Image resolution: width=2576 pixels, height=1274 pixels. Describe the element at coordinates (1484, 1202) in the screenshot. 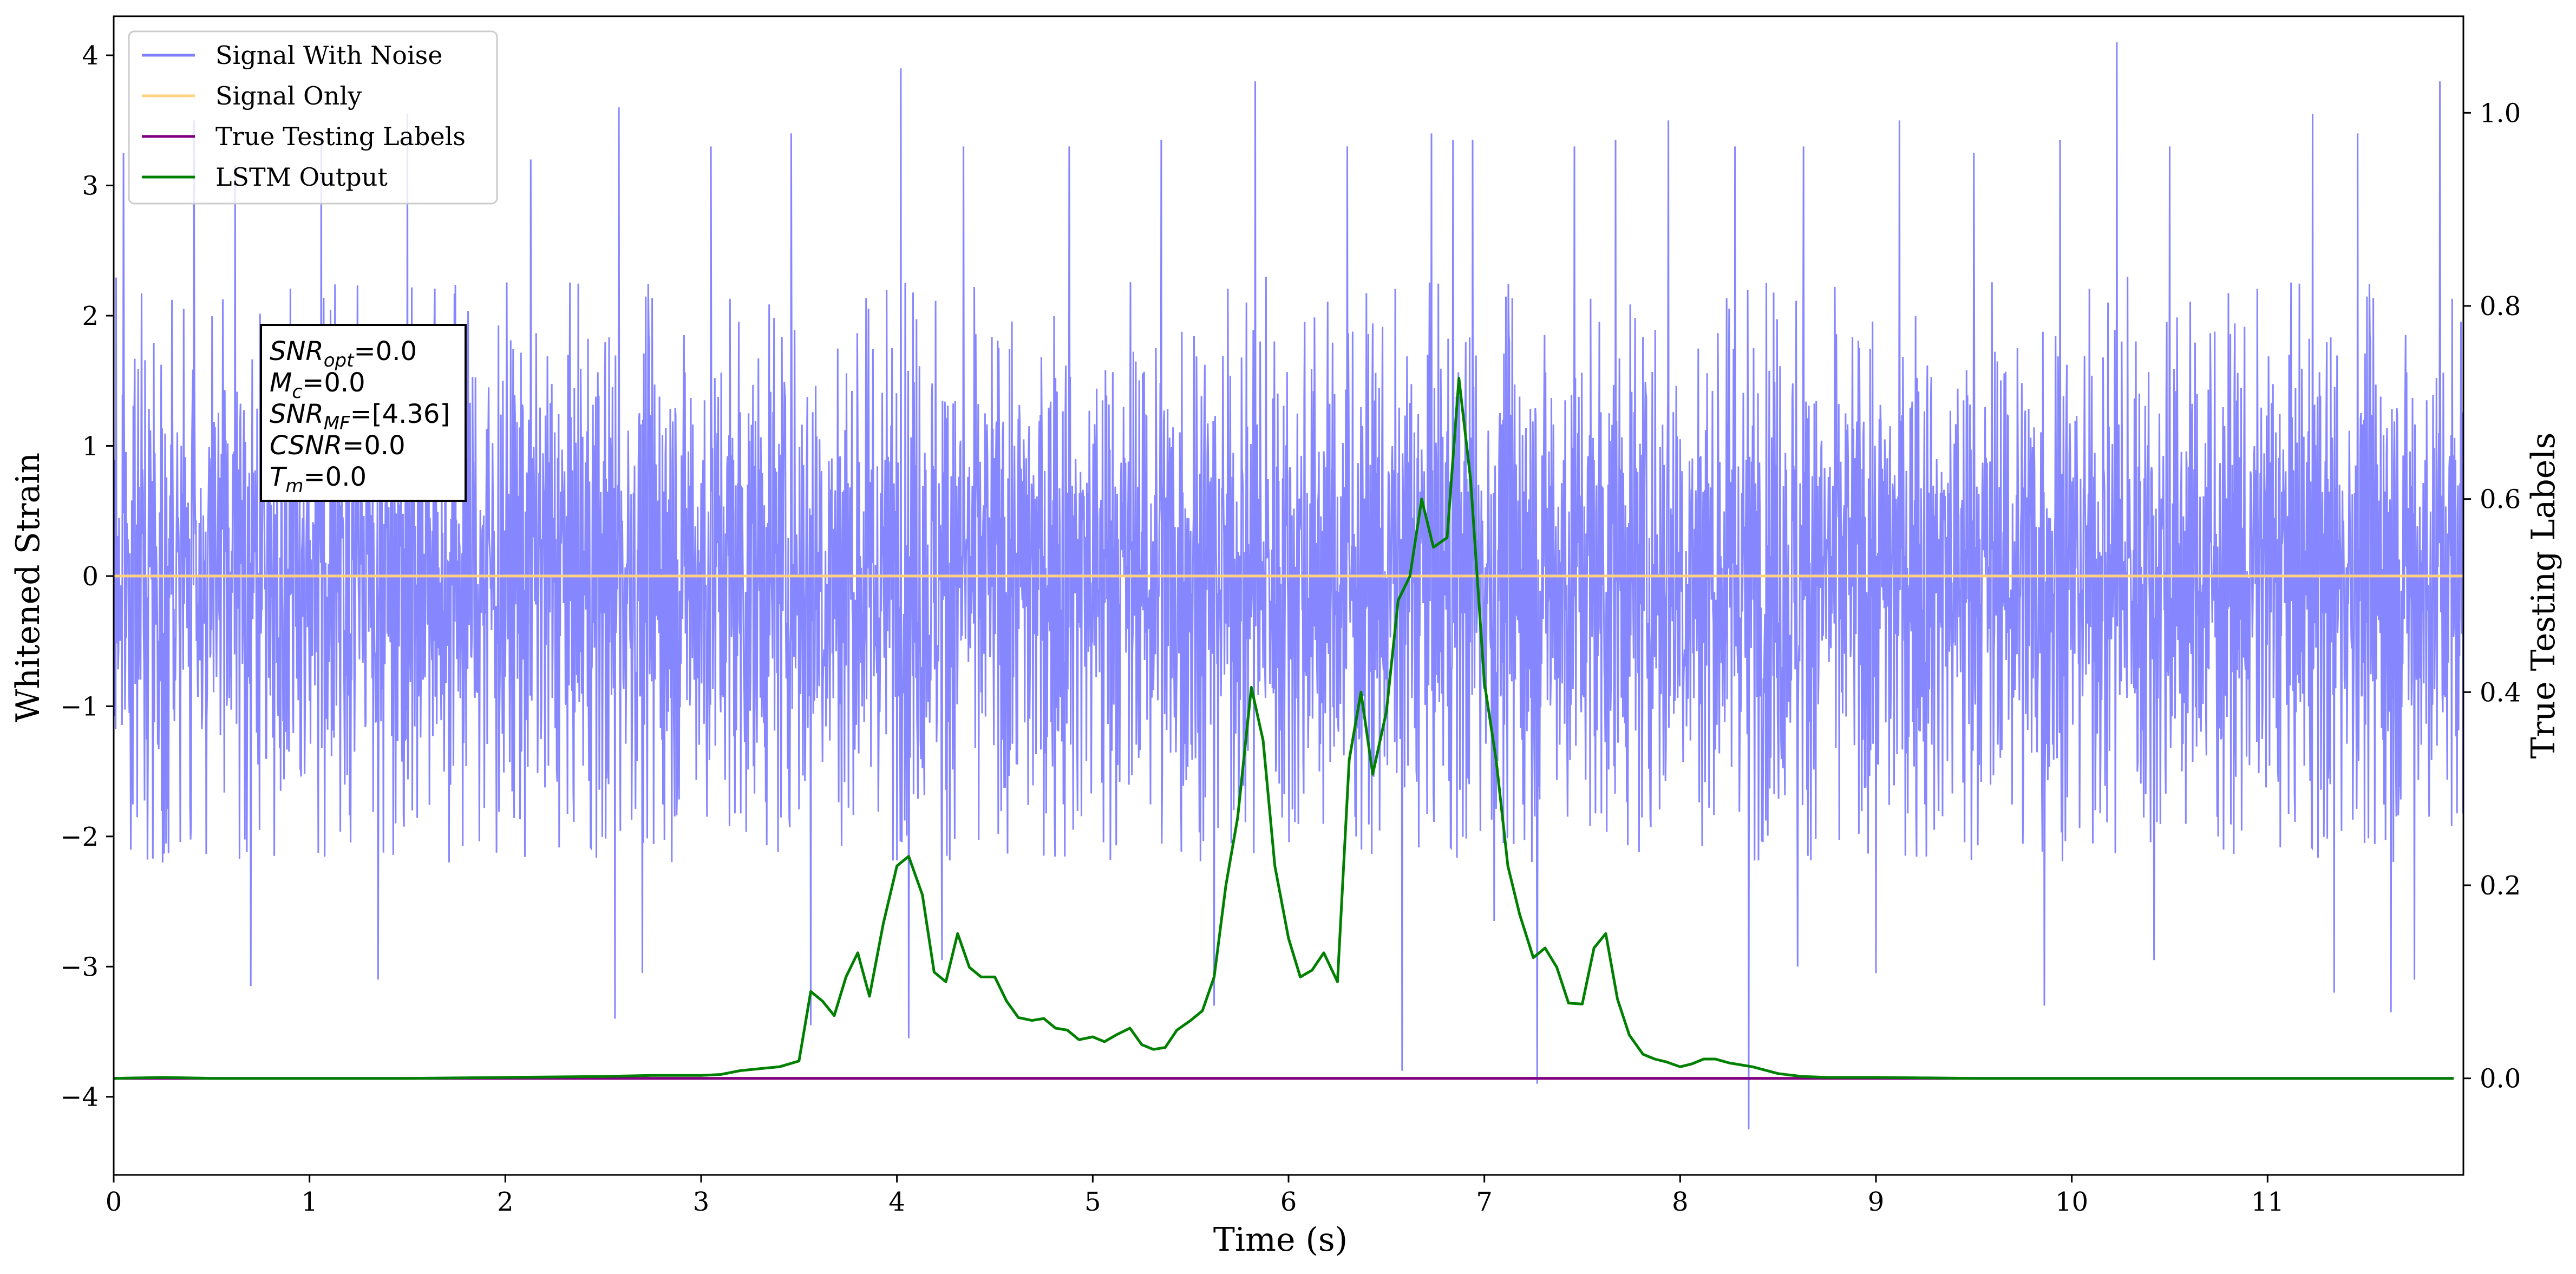

I see `x-tick-label: 7` at that location.